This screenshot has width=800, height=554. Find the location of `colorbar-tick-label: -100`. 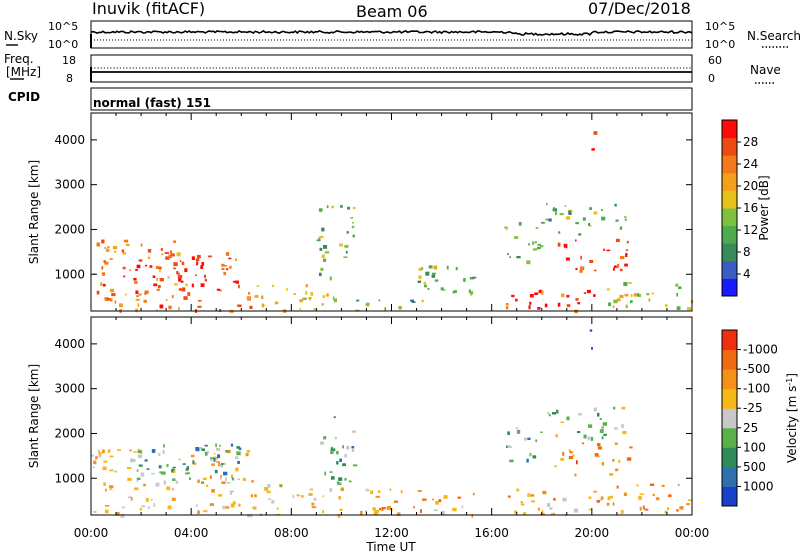

colorbar-tick-label: -100 is located at coordinates (756, 389).